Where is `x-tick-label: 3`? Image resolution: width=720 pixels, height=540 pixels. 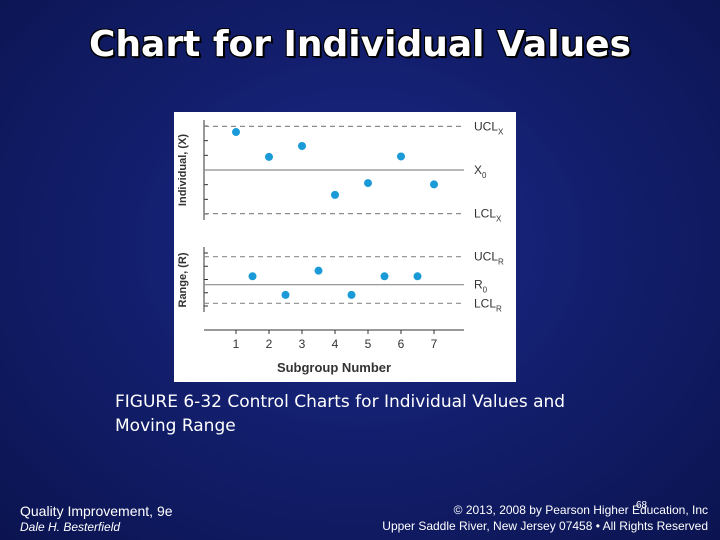 x-tick-label: 3 is located at coordinates (302, 344).